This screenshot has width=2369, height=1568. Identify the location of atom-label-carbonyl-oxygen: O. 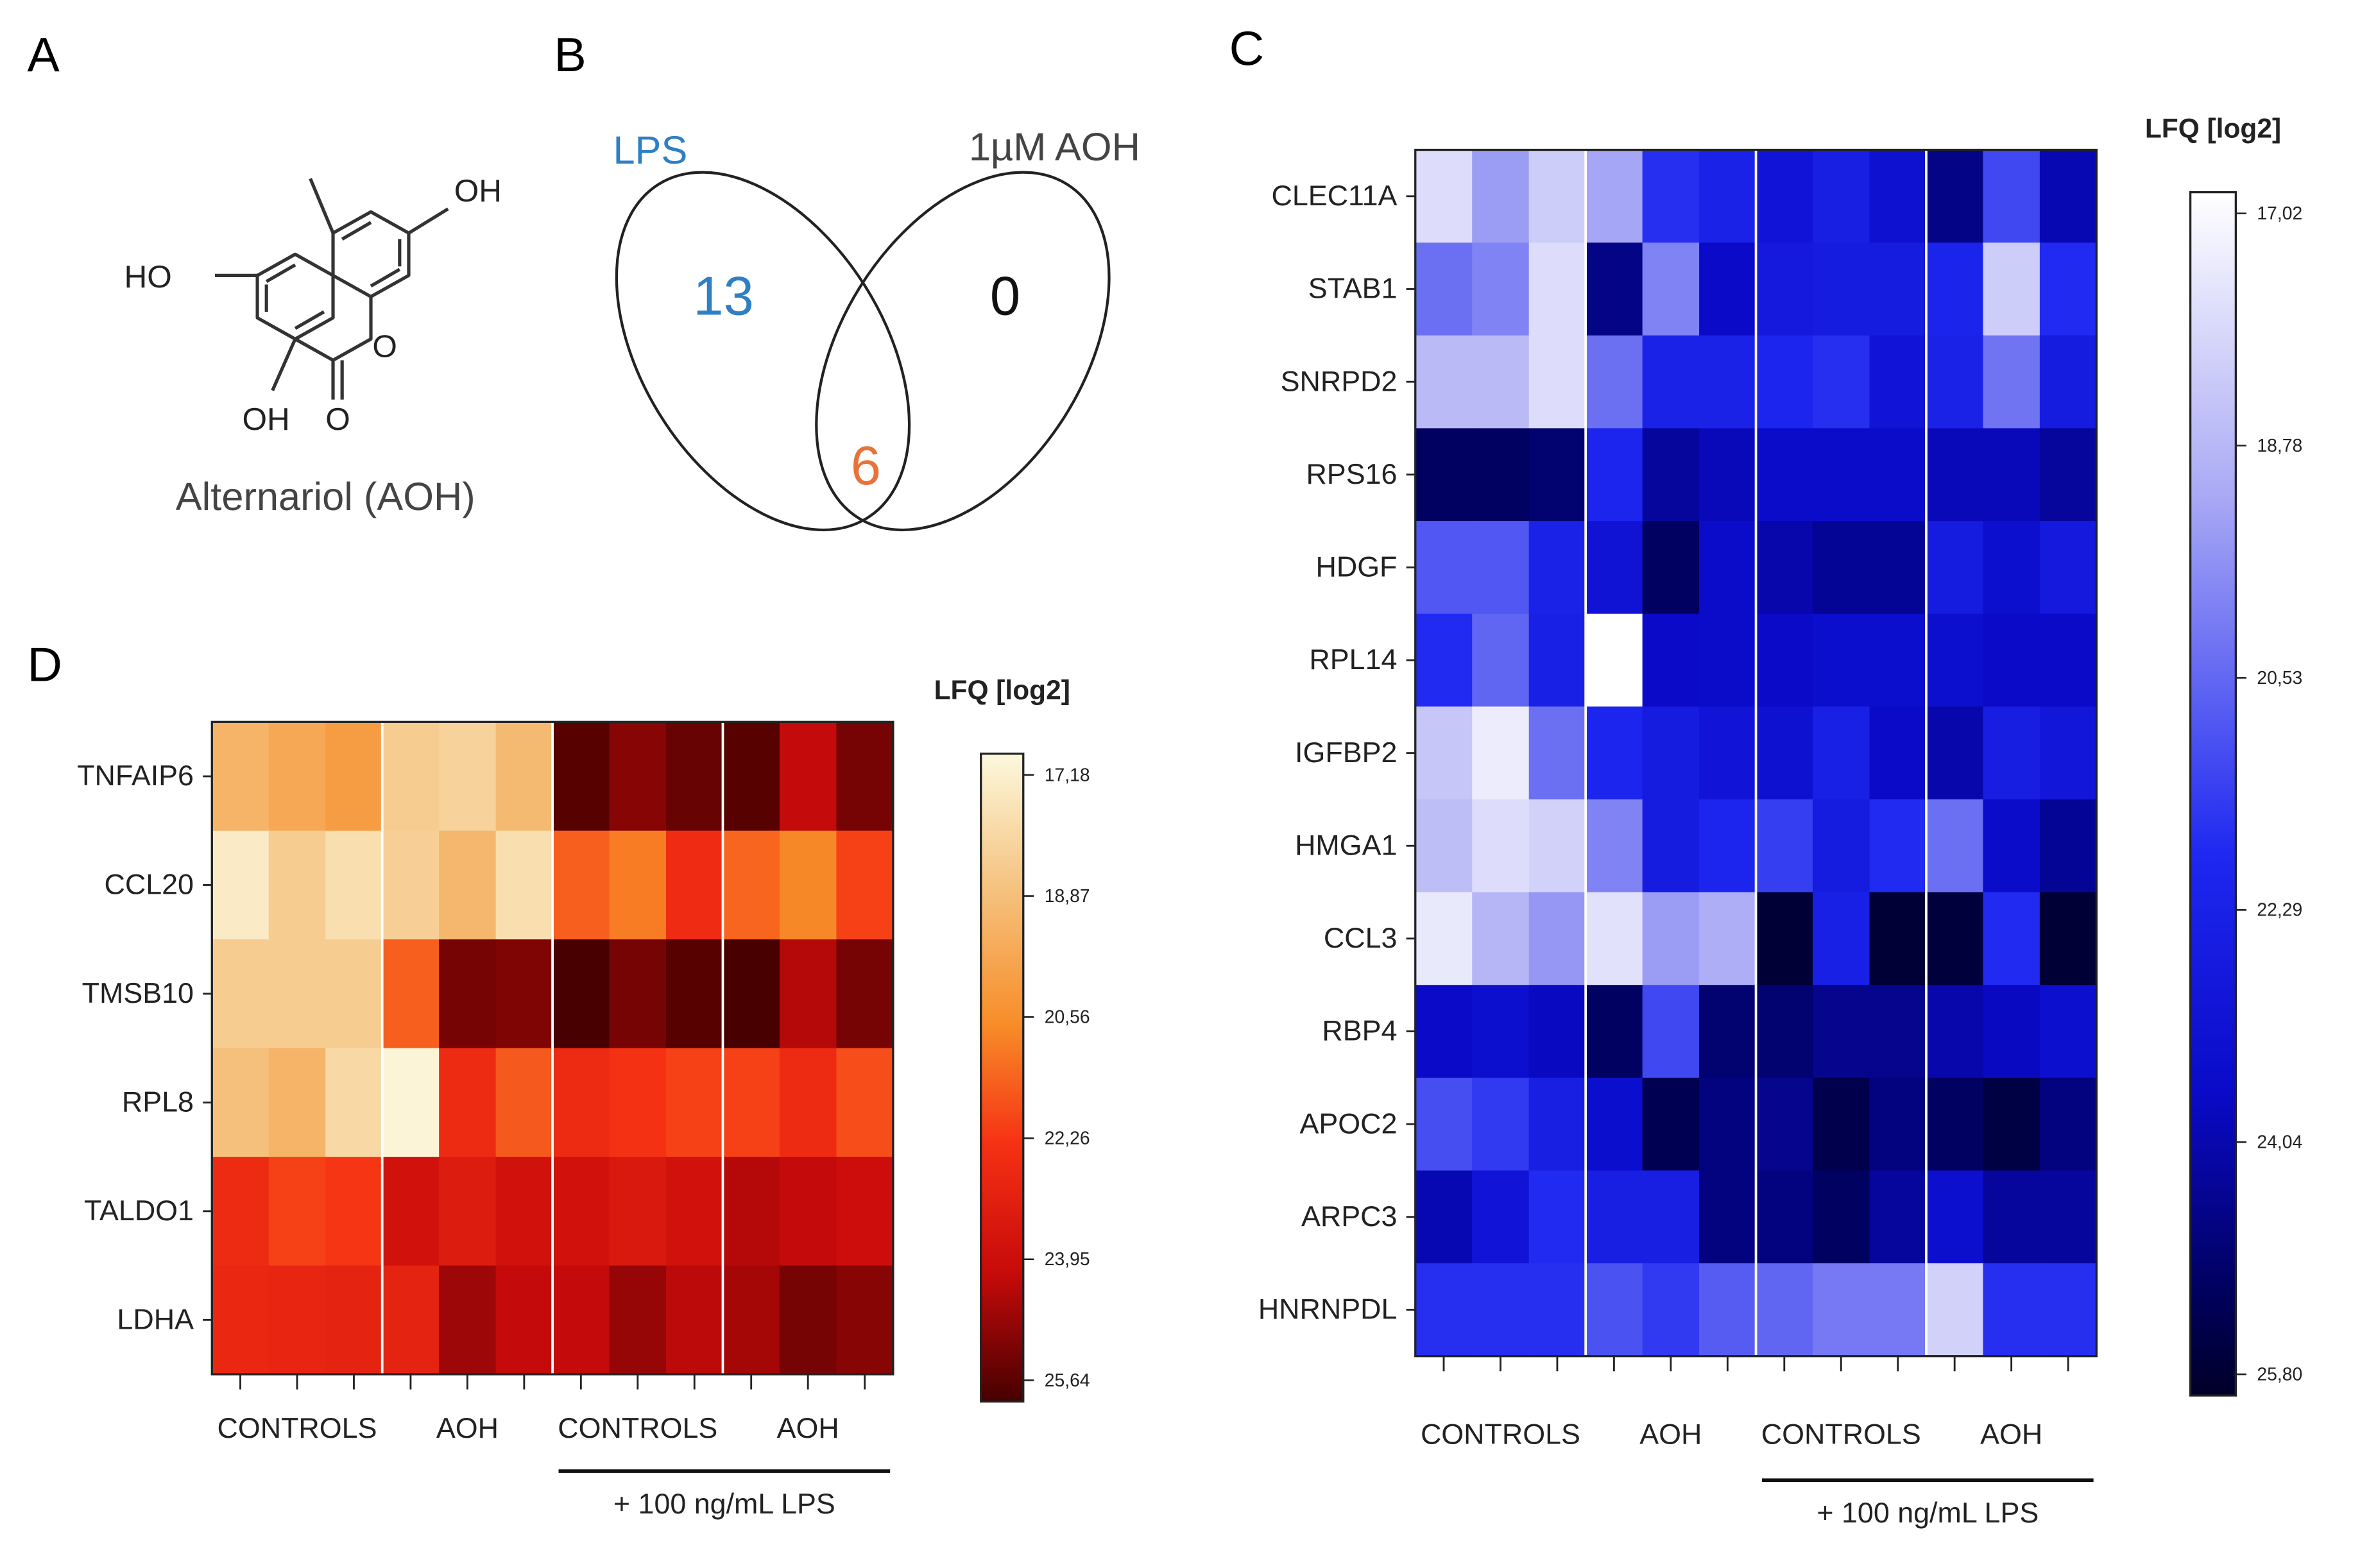
(337, 419).